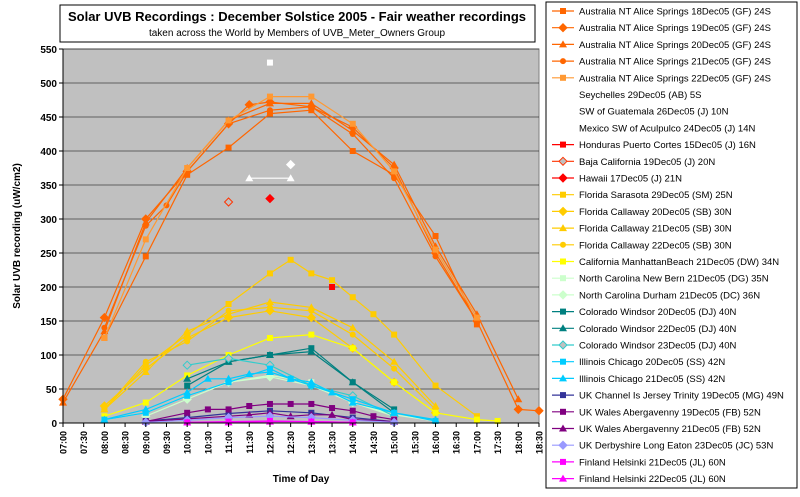 Image resolution: width=800 pixels, height=497 pixels. Describe the element at coordinates (540, 442) in the screenshot. I see `x-tick-label: 18:30` at that location.